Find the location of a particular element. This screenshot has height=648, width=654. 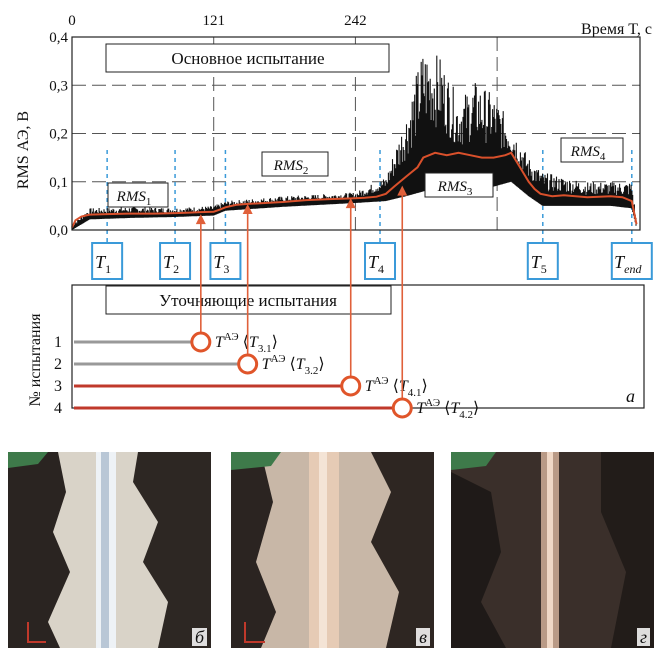

x-tick-label: 121 is located at coordinates (213, 21).